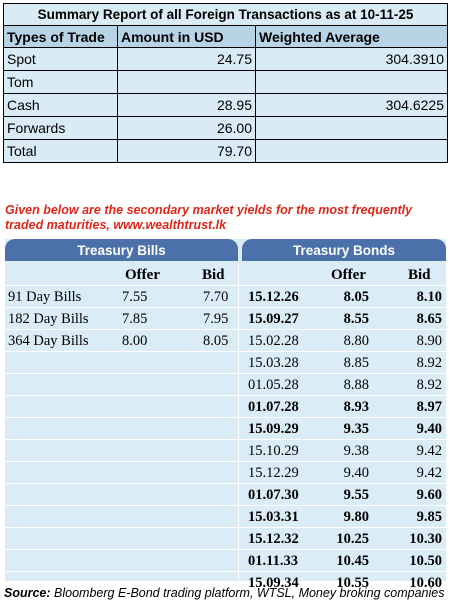  What do you see at coordinates (419, 275) in the screenshot?
I see `bonds-bid-label: Bid` at bounding box center [419, 275].